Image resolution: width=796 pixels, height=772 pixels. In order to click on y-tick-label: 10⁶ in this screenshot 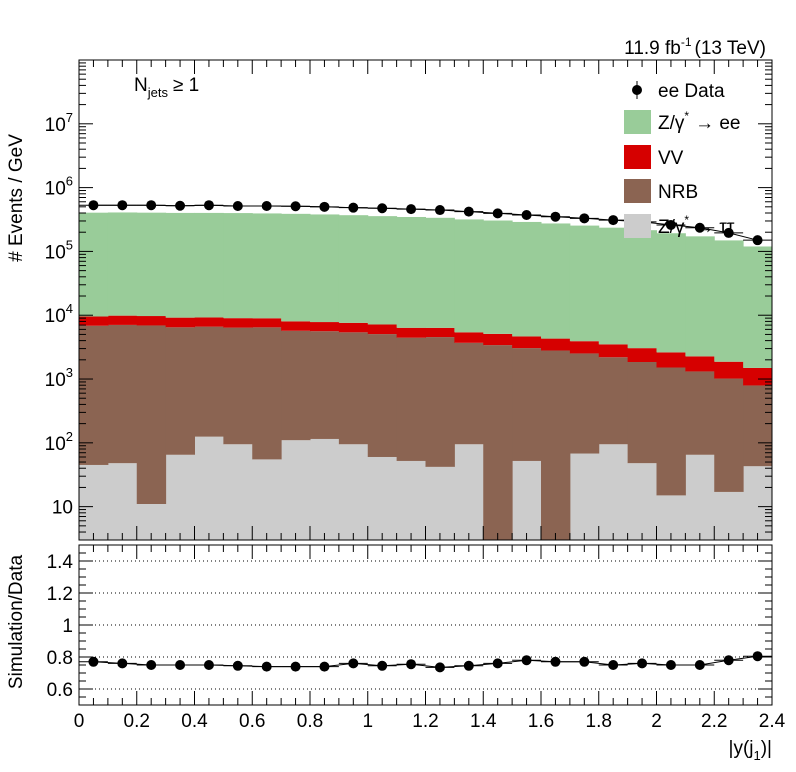, I will do `click(59, 187)`.